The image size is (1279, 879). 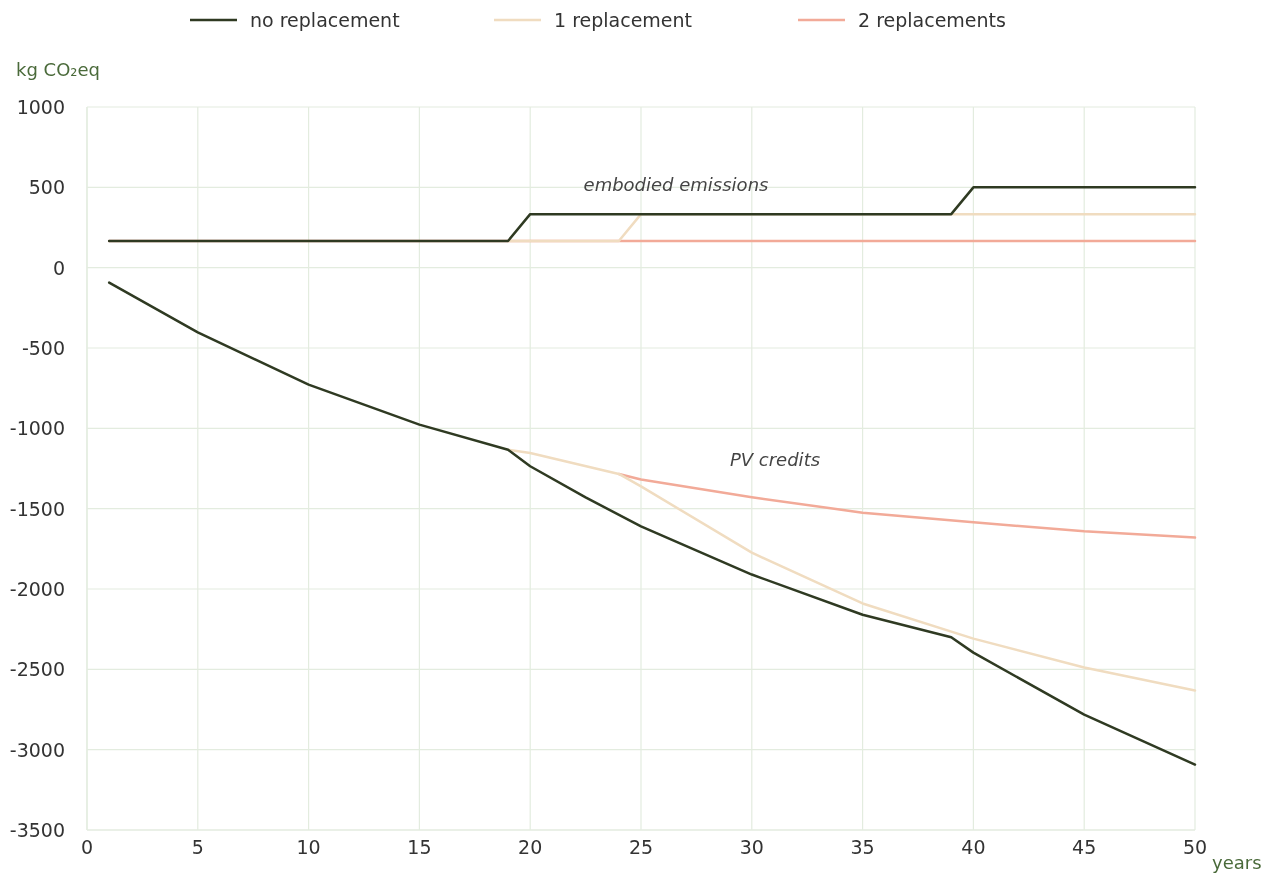 I want to click on x-tick-label: 0, so click(x=87, y=847).